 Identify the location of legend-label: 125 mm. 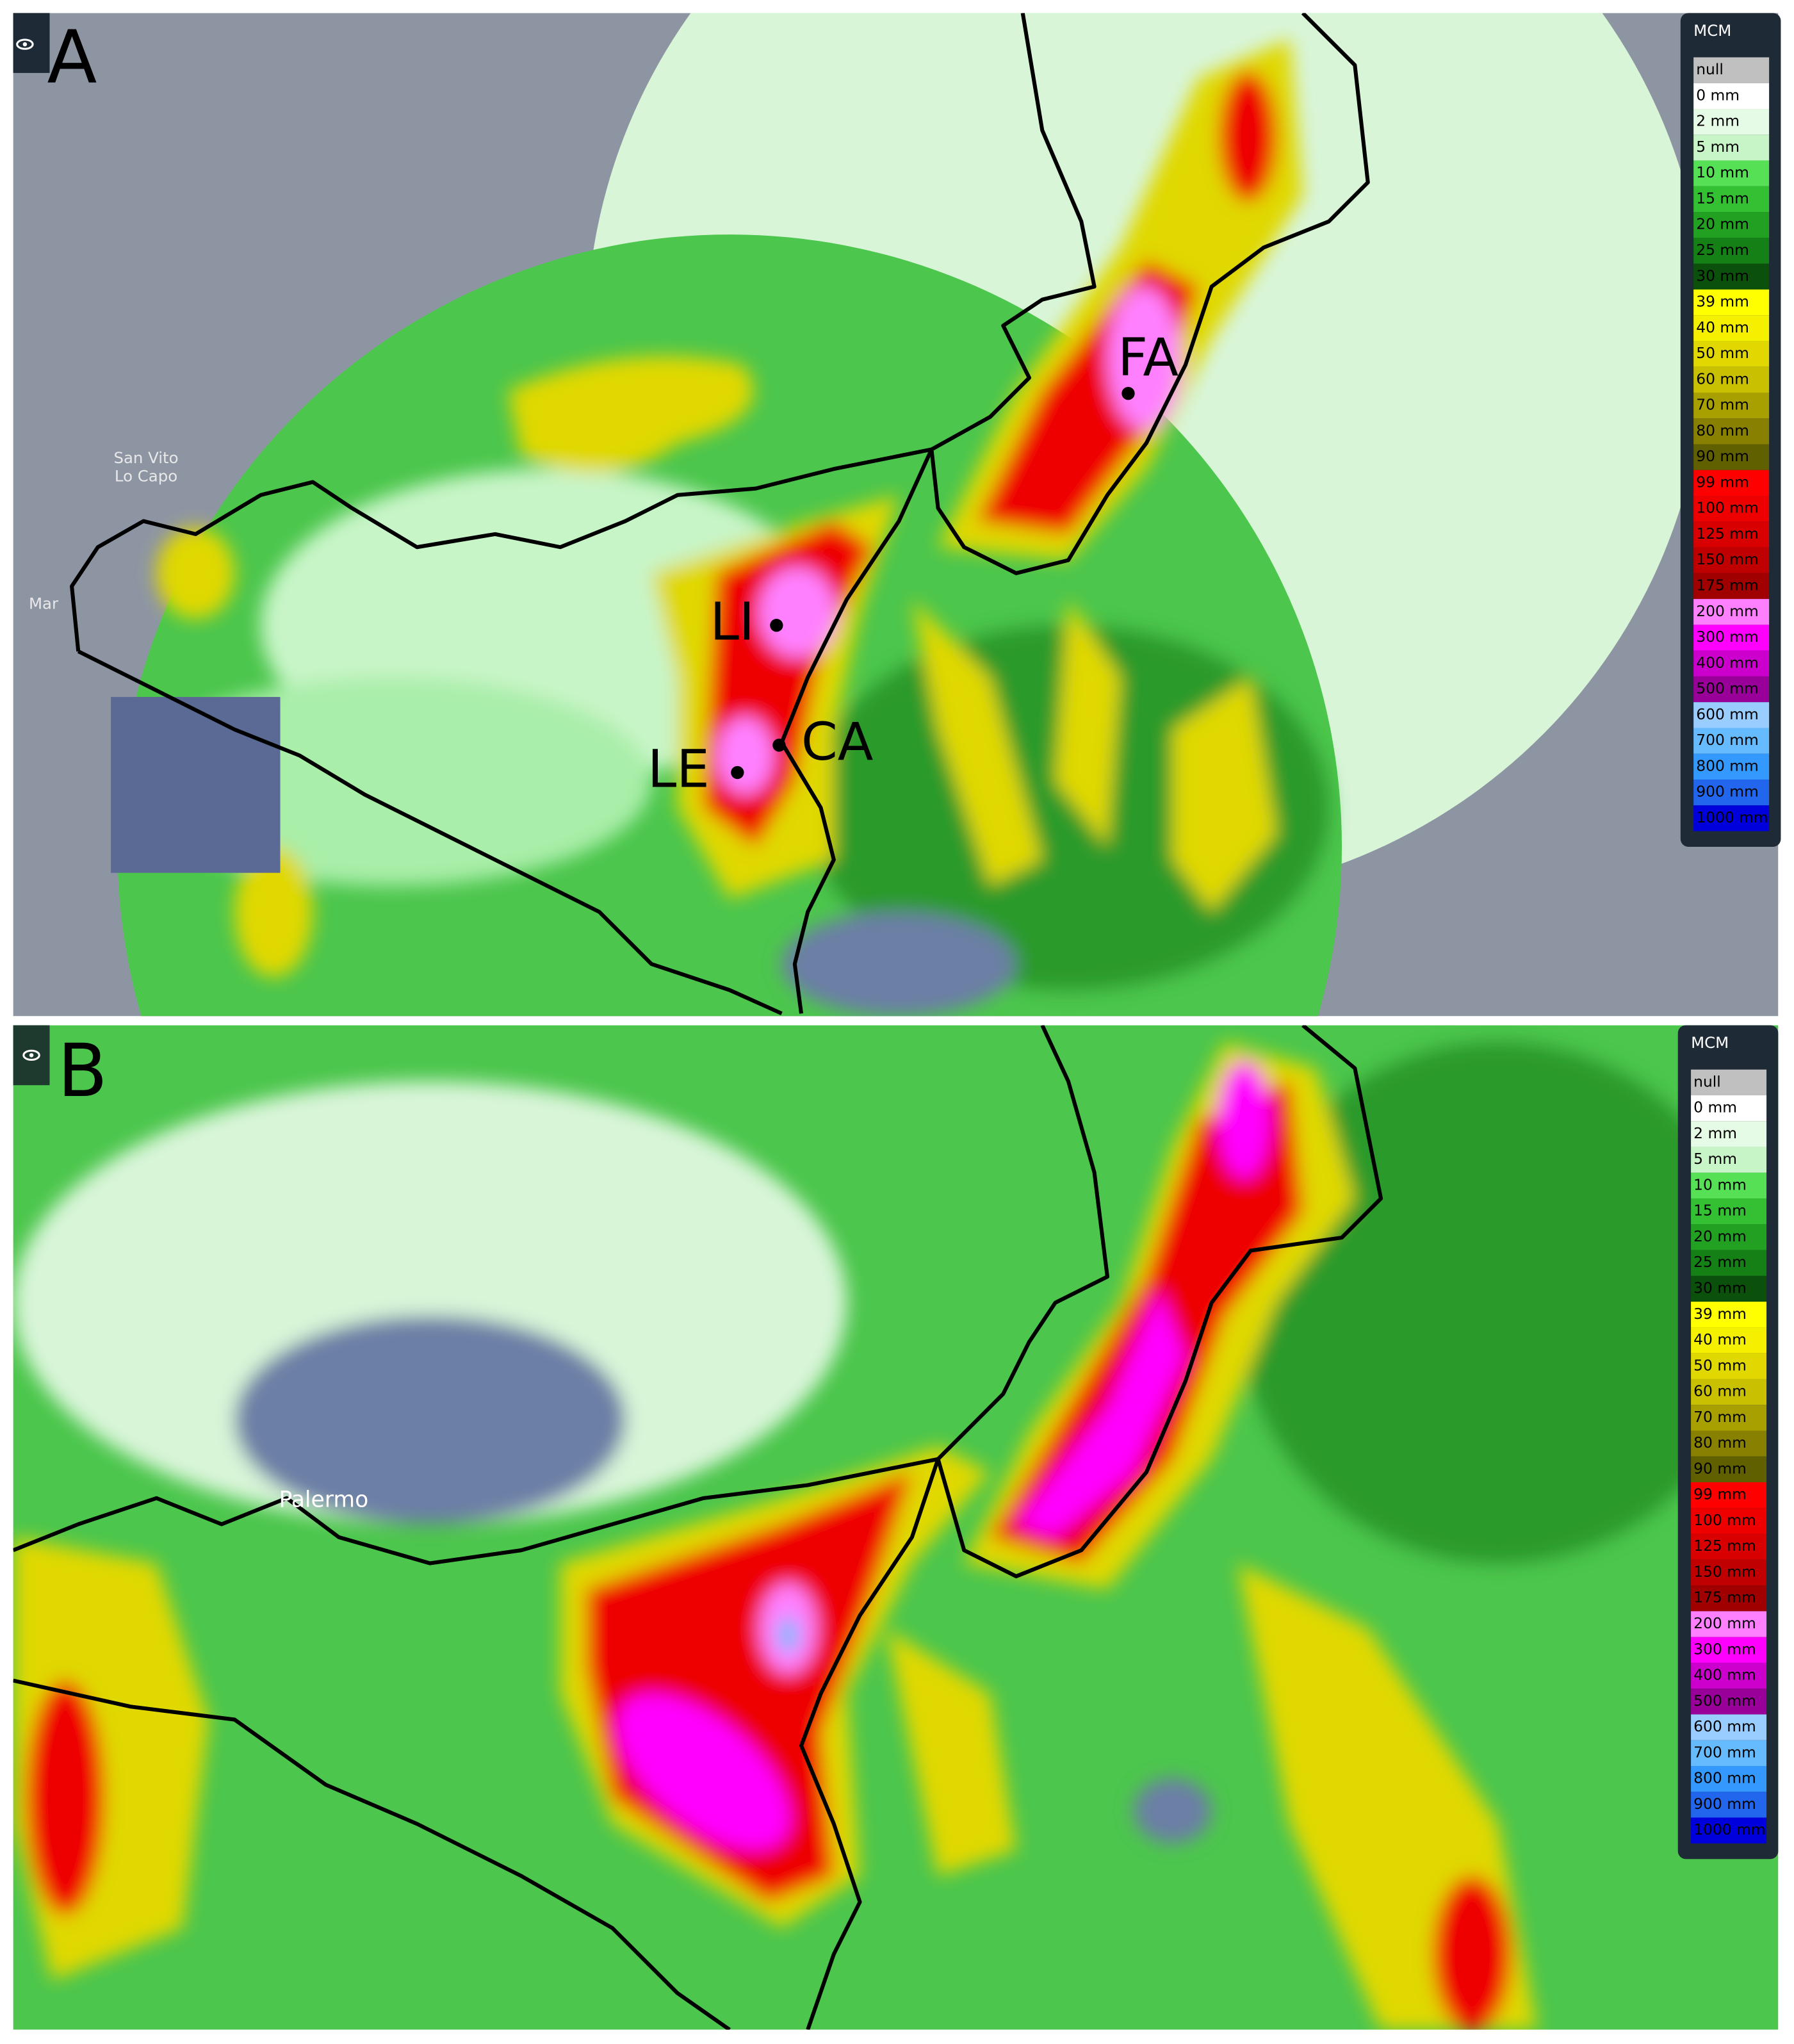
(1725, 1546).